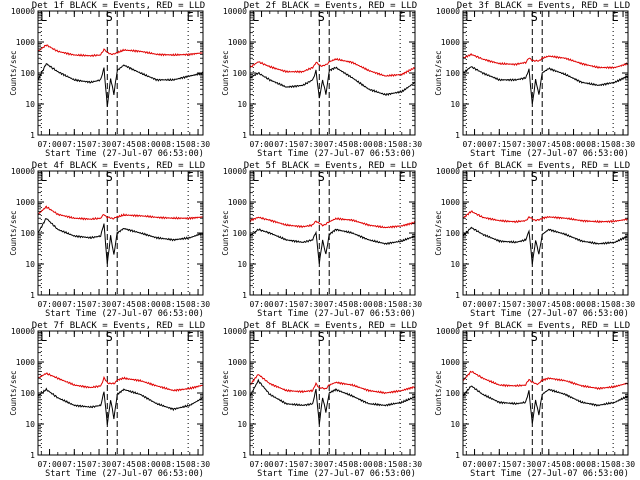  I want to click on panel-title: Det 5f BLACK = Events, RED = LLD, so click(330, 166).